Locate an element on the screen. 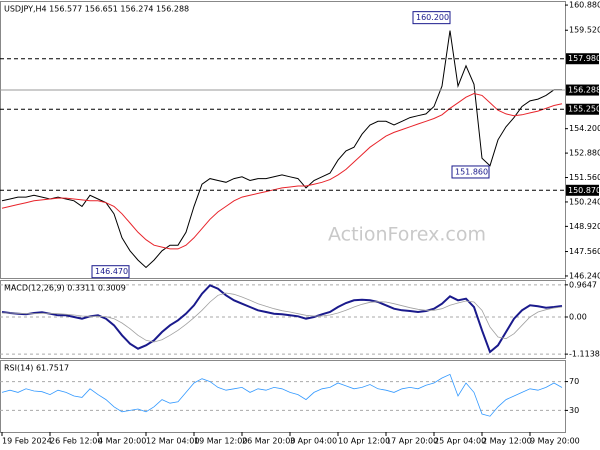  watermark: ActionForex.com is located at coordinates (407, 235).